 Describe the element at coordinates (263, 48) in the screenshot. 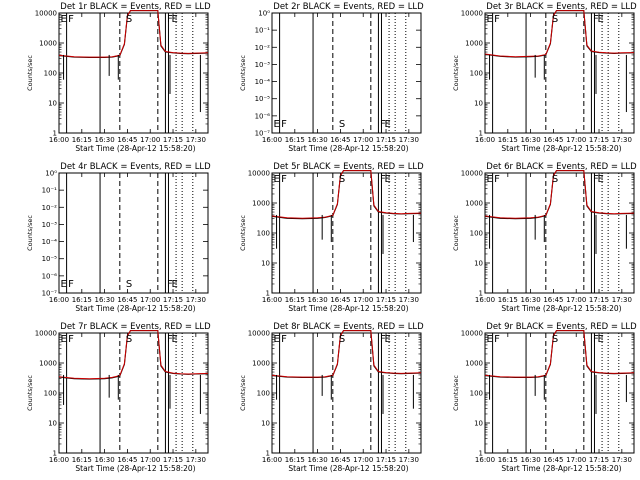

I see `y-tick-label: 10⁻²` at that location.